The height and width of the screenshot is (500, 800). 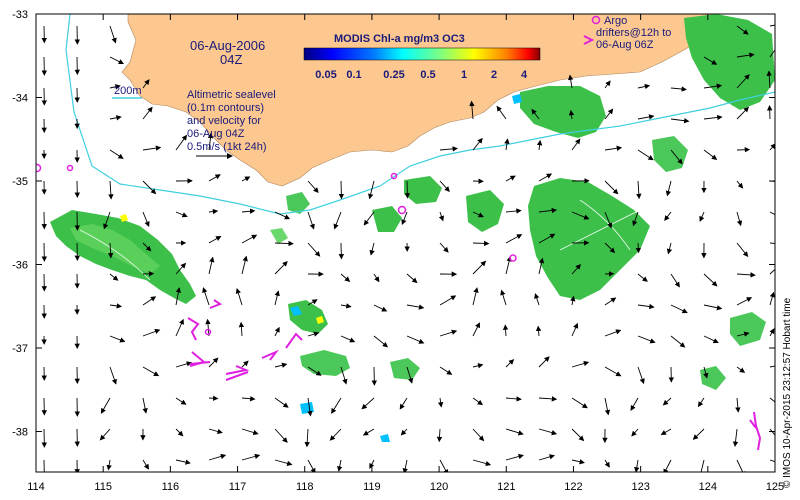 I want to click on colorbar-tick-label: 0.25, so click(x=393, y=75).